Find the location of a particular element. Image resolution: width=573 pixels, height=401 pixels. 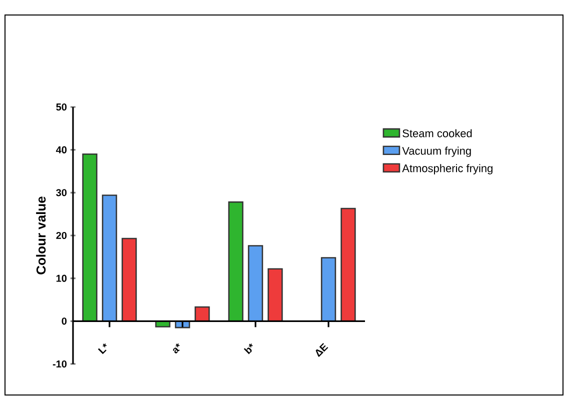

legend-label: Vacuum frying is located at coordinates (436, 151).